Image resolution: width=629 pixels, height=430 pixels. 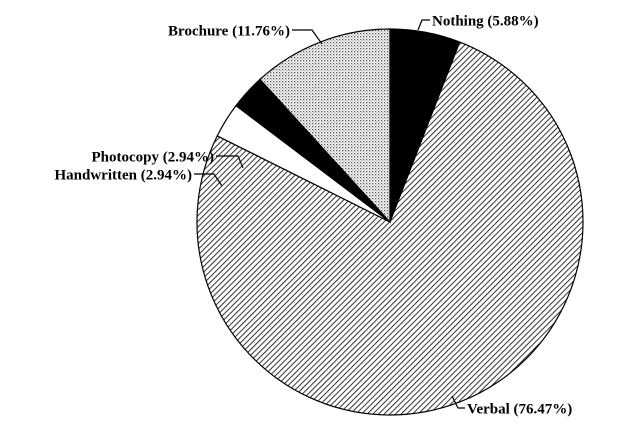 What do you see at coordinates (124, 175) in the screenshot?
I see `slice-label: Handwritten (2.94%)` at bounding box center [124, 175].